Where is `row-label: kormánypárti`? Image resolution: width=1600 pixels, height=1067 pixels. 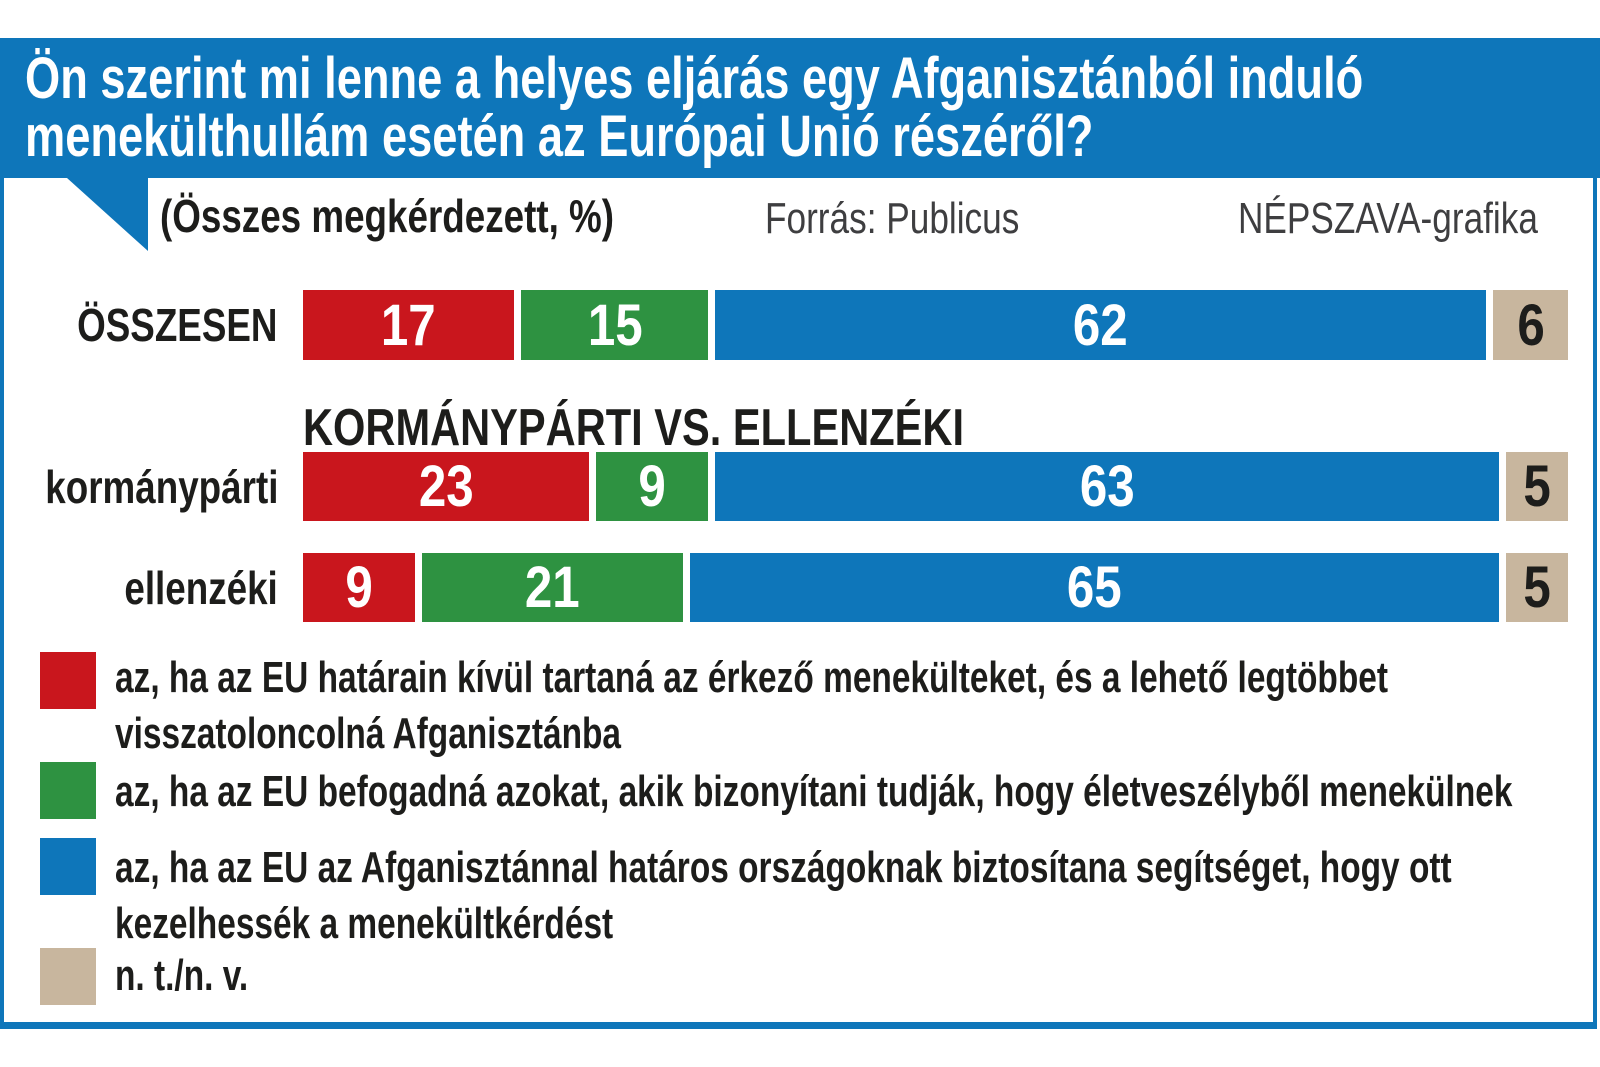
row-label: kormánypárti is located at coordinates (139, 486).